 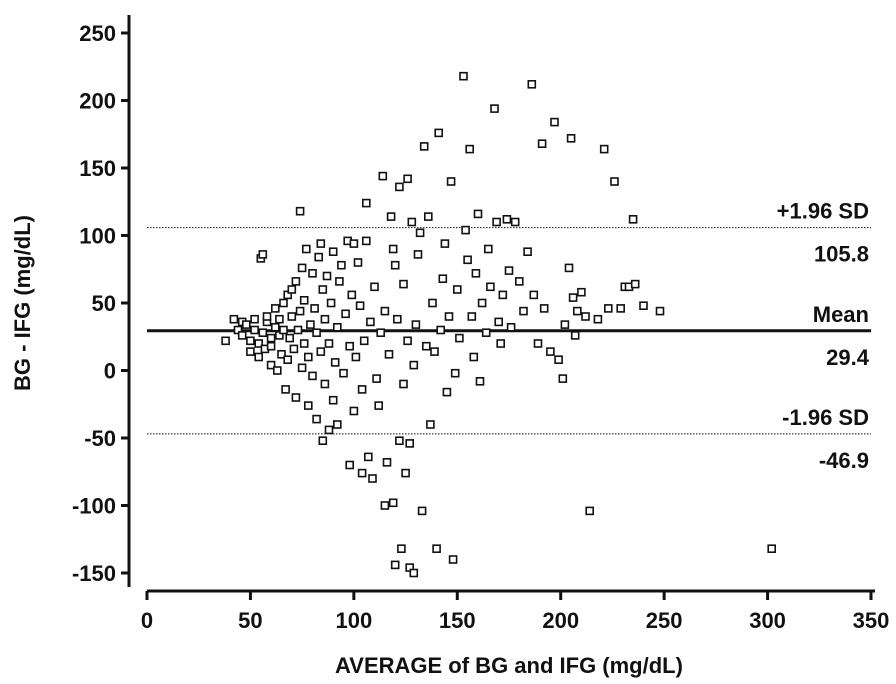 What do you see at coordinates (97, 101) in the screenshot?
I see `y-tick-label: 200` at bounding box center [97, 101].